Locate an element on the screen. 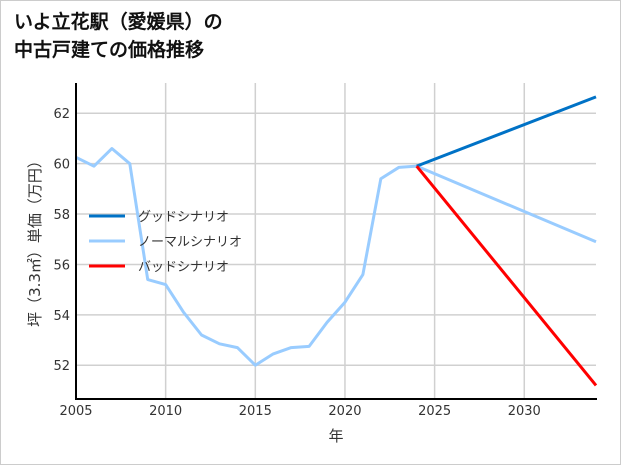 The image size is (621, 465). x-tick-label: 2030 is located at coordinates (524, 411).